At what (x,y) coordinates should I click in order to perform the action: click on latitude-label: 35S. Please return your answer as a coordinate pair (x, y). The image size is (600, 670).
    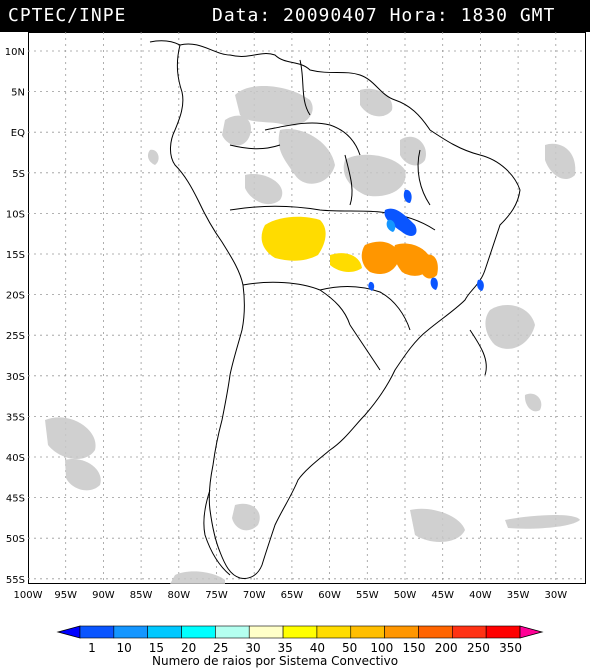
    Looking at the image, I should click on (15, 417).